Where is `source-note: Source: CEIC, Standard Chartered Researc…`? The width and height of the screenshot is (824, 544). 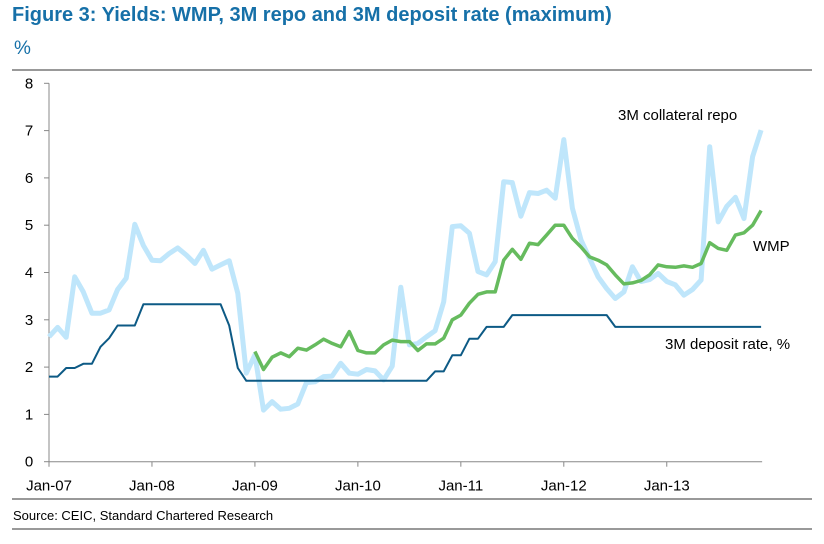 source-note: Source: CEIC, Standard Chartered Researc… is located at coordinates (143, 515).